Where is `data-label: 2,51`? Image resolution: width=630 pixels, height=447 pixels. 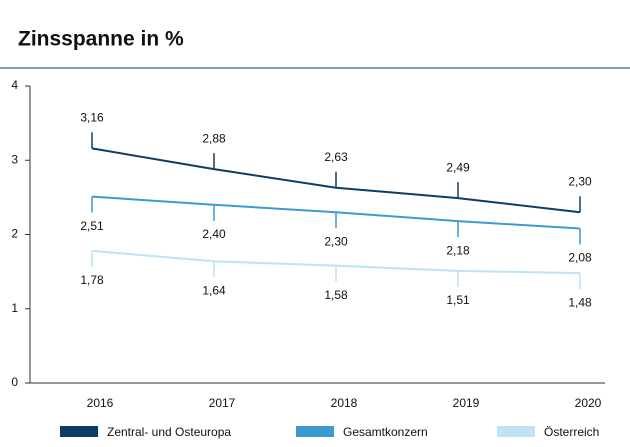 data-label: 2,51 is located at coordinates (92, 226).